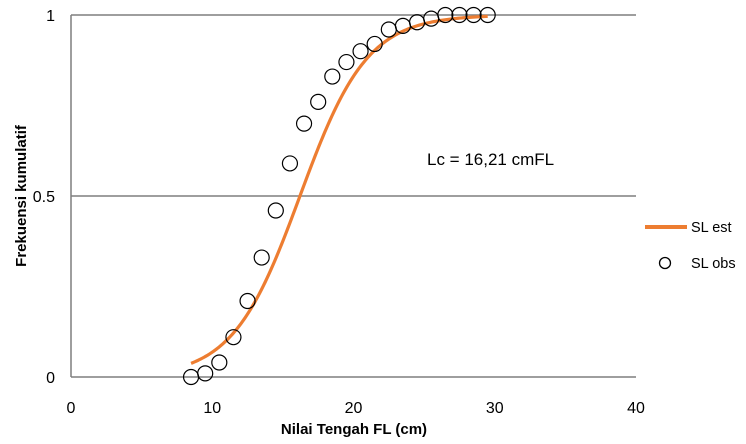 This screenshot has height=444, width=746. What do you see at coordinates (690, 246) in the screenshot?
I see `legend: SL est SL obs` at bounding box center [690, 246].